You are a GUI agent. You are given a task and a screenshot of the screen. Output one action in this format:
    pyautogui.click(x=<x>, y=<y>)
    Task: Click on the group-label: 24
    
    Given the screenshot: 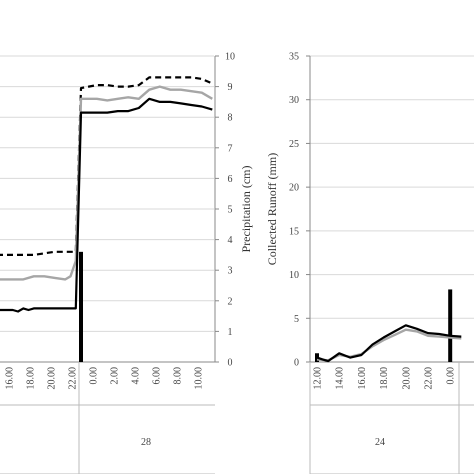 What is the action you would take?
    pyautogui.click(x=380, y=442)
    